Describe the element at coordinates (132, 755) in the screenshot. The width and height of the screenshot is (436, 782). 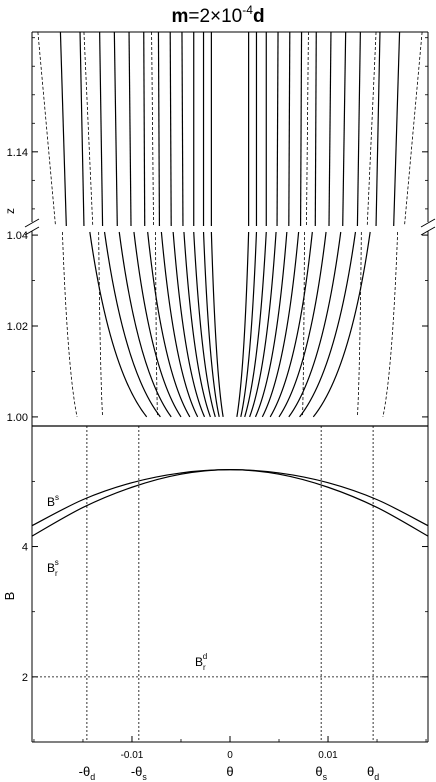
I see `x-tick-label: -0.01` at that location.